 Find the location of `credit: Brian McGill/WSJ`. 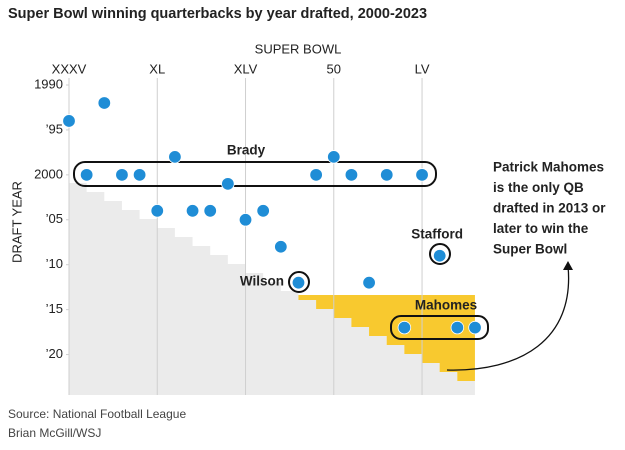

credit: Brian McGill/WSJ is located at coordinates (54, 433).